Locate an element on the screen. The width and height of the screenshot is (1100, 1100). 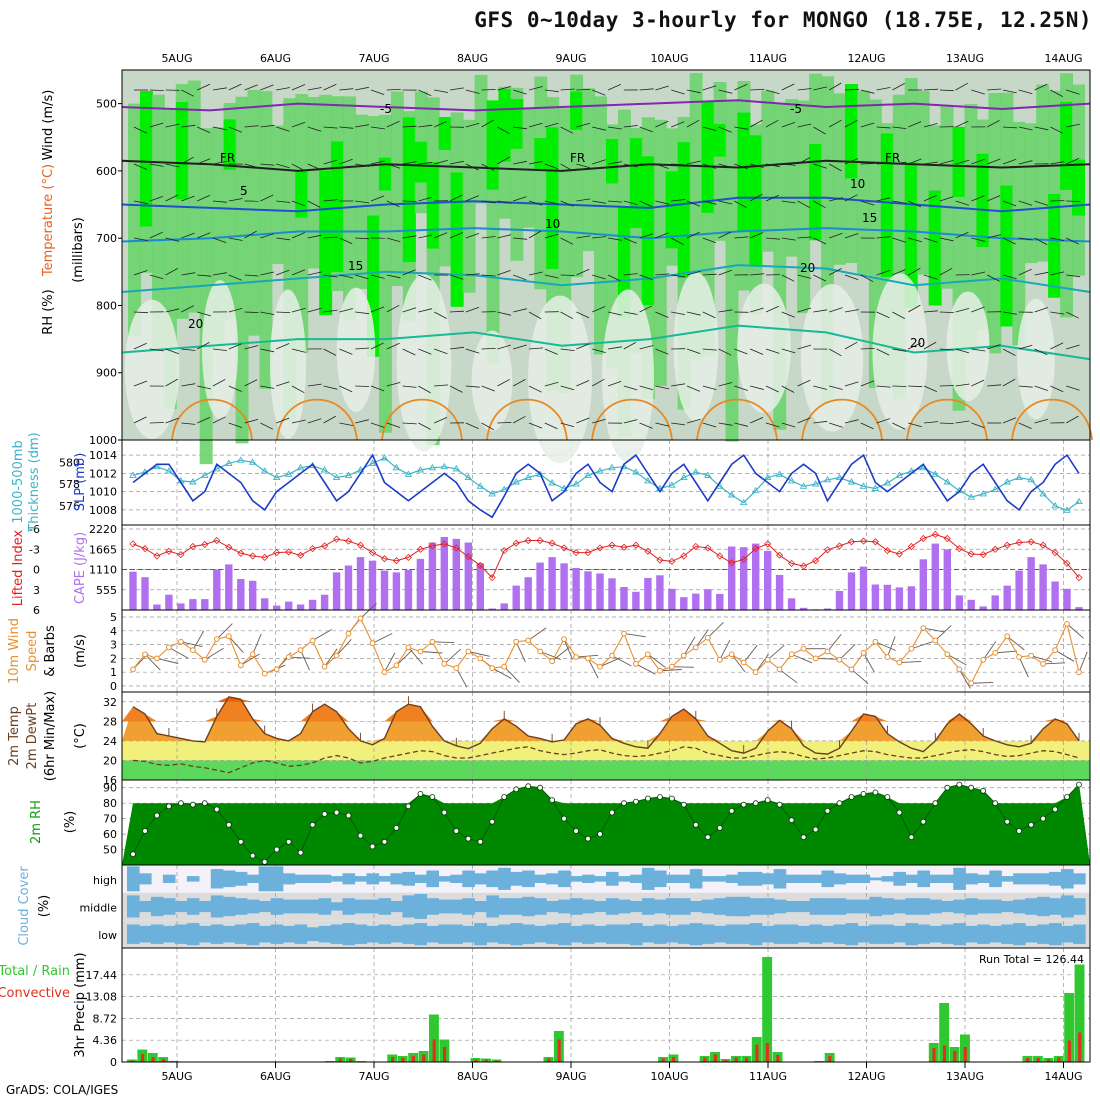
isotherm-25-line is located at coordinates (737, 419).